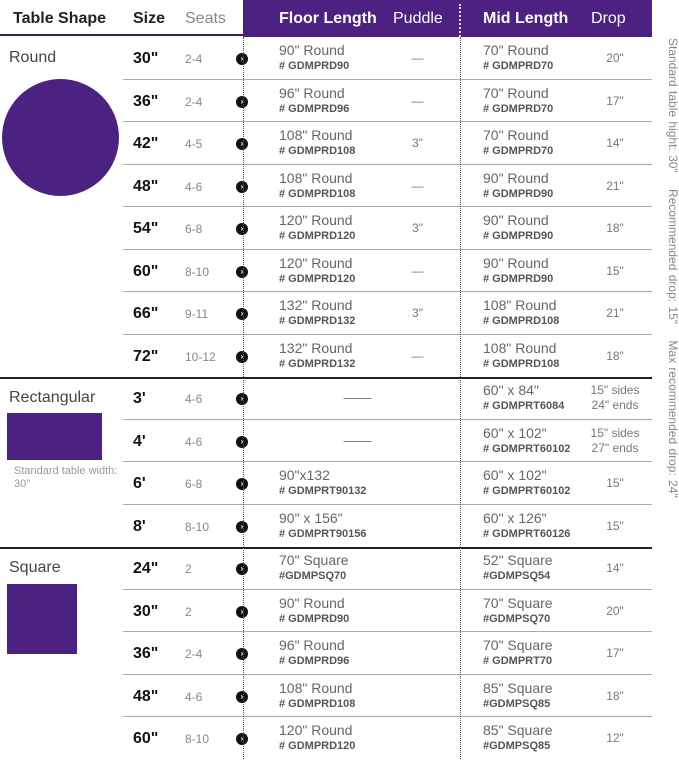 This screenshot has height=760, width=679. What do you see at coordinates (672, 105) in the screenshot?
I see `side-note: Standard table hight: 30"` at bounding box center [672, 105].